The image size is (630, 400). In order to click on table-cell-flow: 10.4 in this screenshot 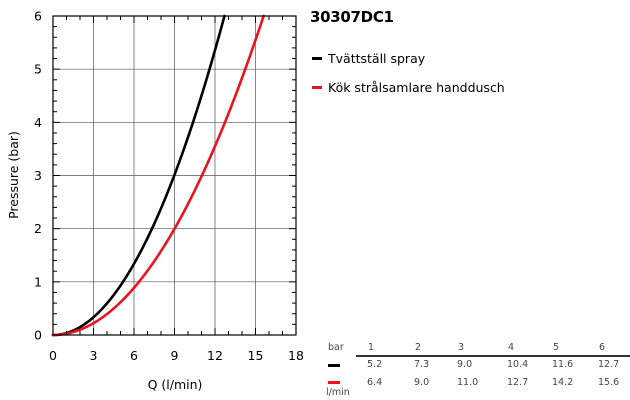, I will do `click(518, 364)`.